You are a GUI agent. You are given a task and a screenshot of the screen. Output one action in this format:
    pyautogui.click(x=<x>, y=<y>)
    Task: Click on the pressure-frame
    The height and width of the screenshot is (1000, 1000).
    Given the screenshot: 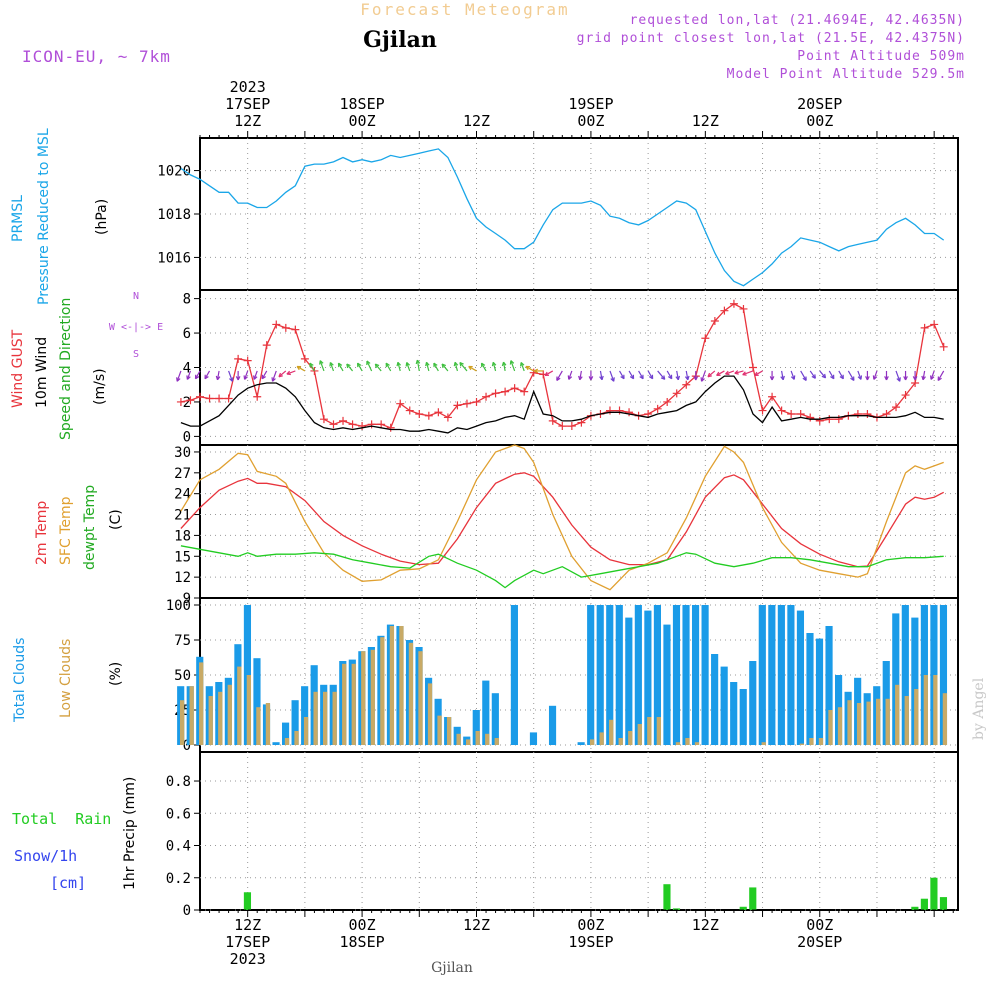 What is the action you would take?
    pyautogui.click(x=579, y=214)
    